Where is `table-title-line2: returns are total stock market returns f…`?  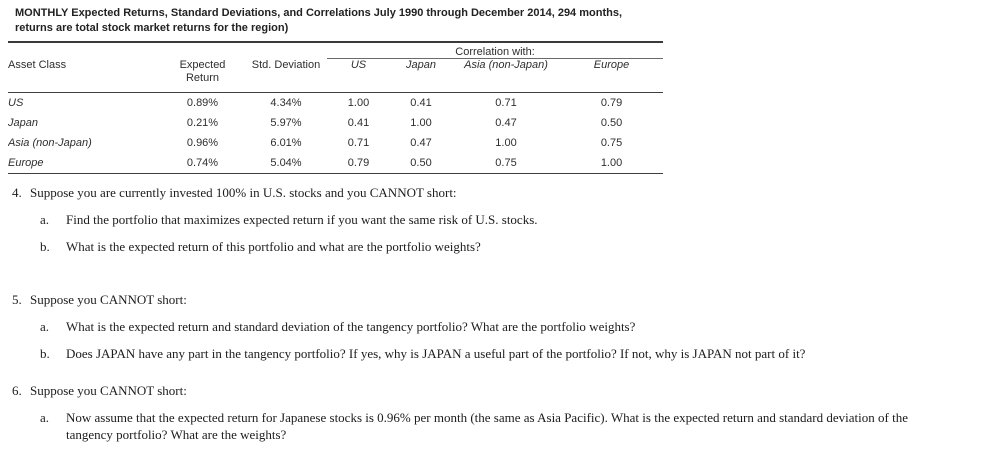 table-title-line2: returns are total stock market returns f… is located at coordinates (152, 28).